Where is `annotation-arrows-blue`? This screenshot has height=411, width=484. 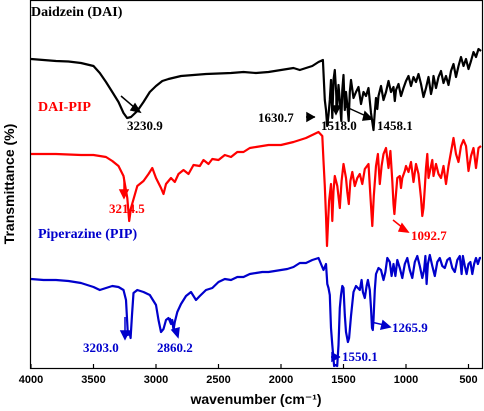 annotation-arrows-blue is located at coordinates (255, 340).